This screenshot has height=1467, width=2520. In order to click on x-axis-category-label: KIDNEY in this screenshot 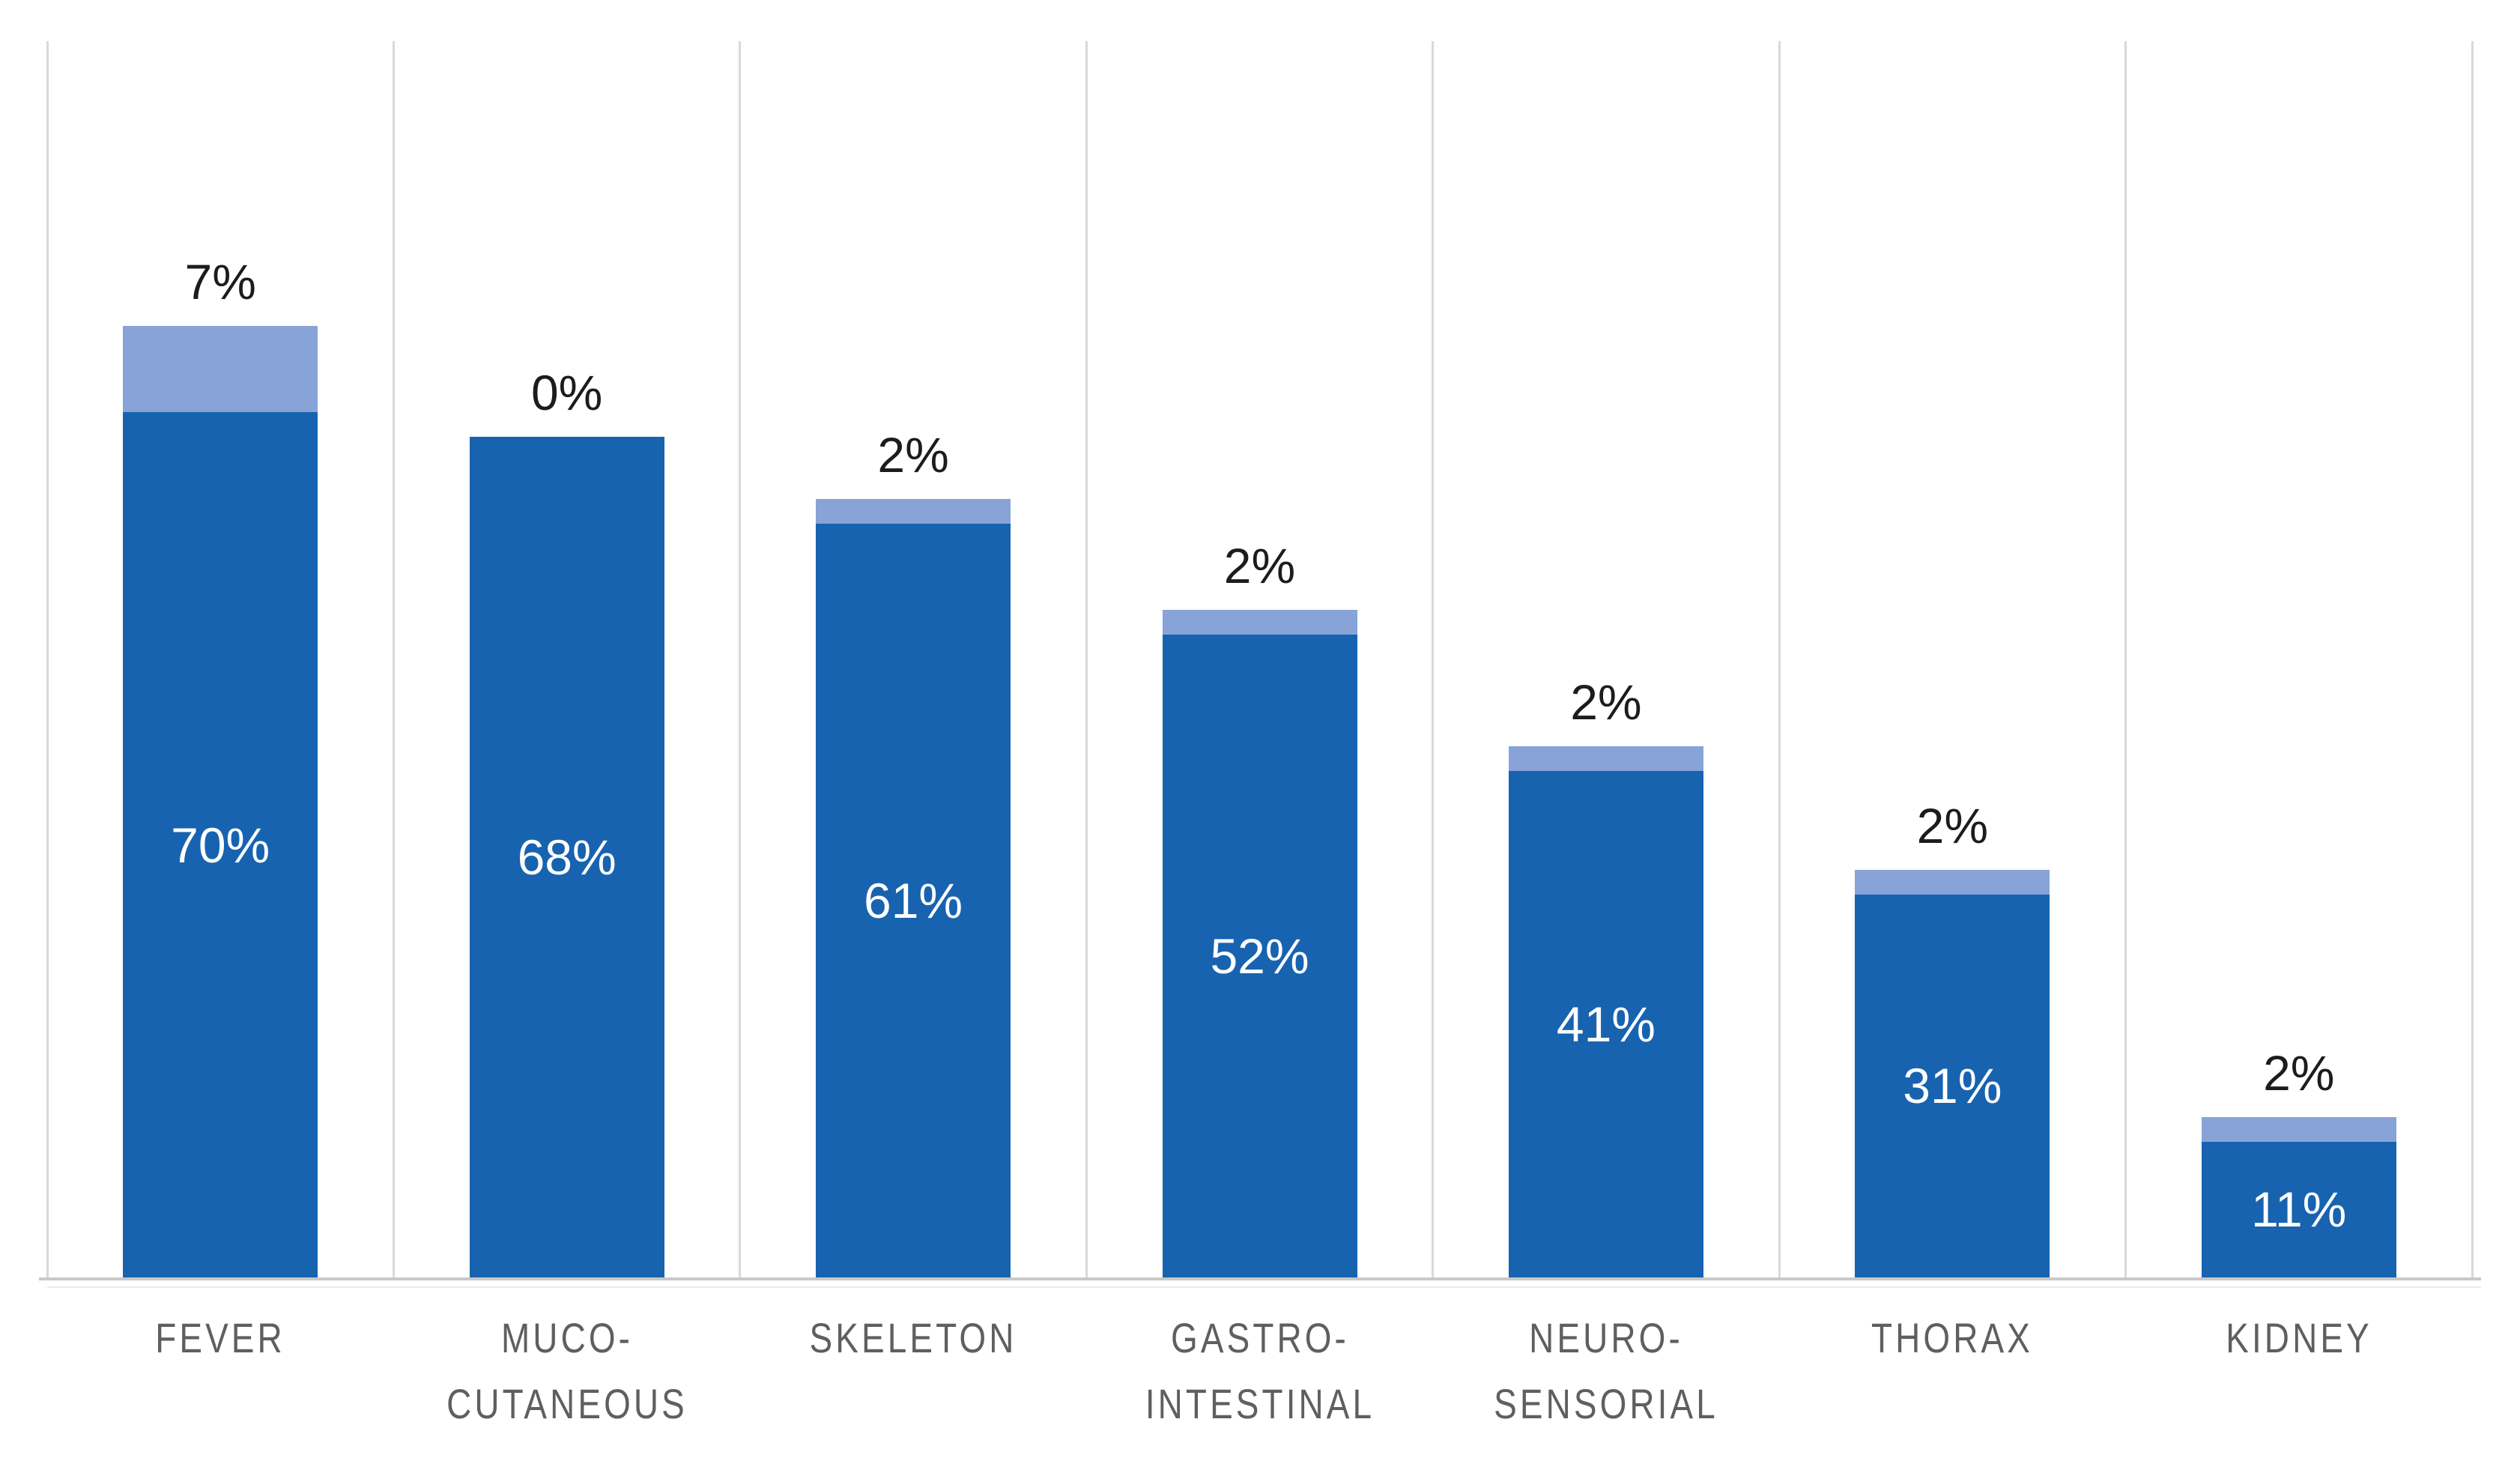, I will do `click(2299, 1338)`.